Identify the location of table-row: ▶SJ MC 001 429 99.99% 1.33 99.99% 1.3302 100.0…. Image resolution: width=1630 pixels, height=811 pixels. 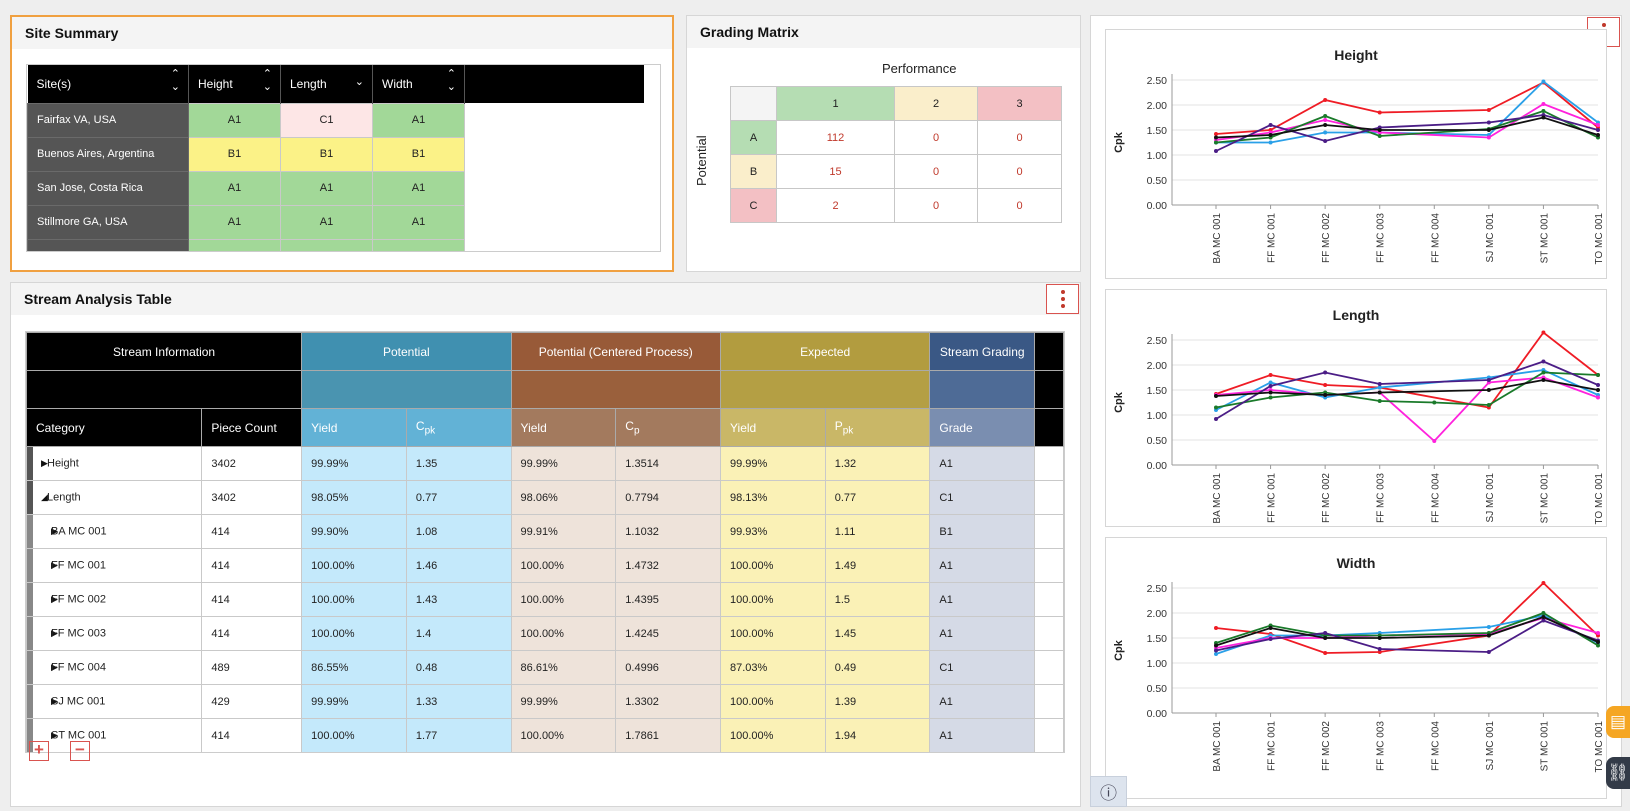
(545, 701).